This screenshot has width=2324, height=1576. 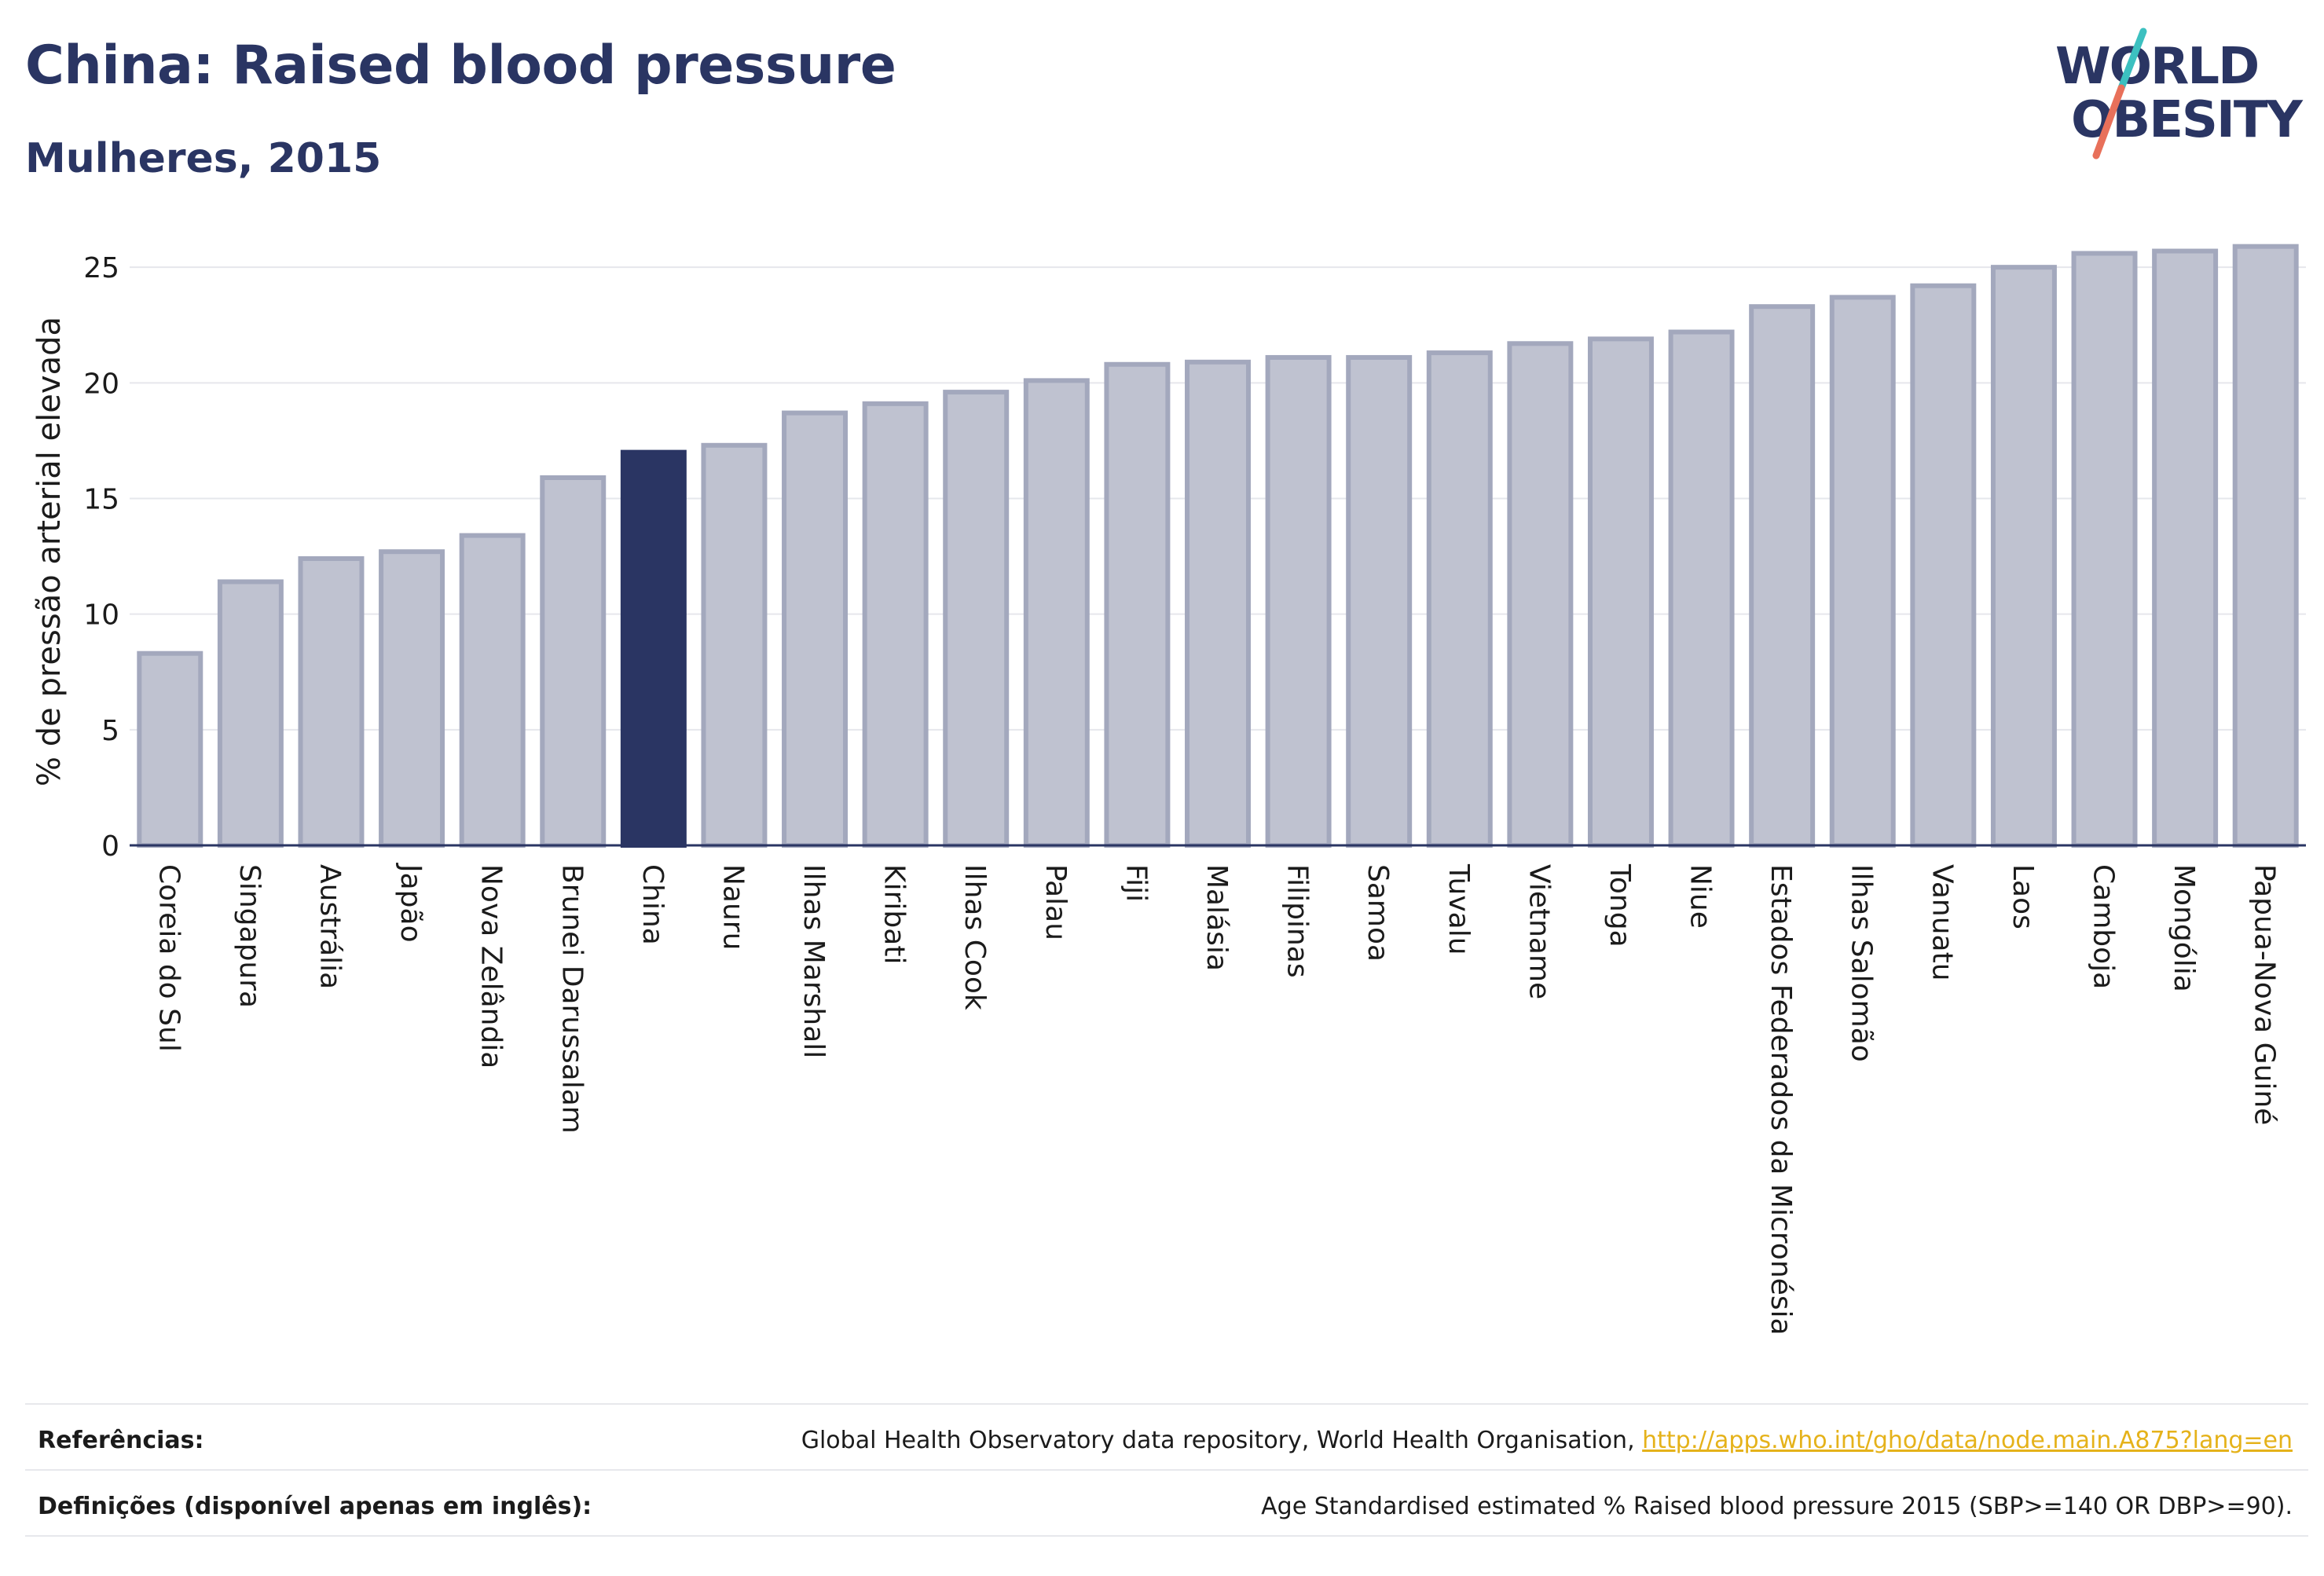 I want to click on x-tick-label: Coreia do Sul, so click(x=168, y=958).